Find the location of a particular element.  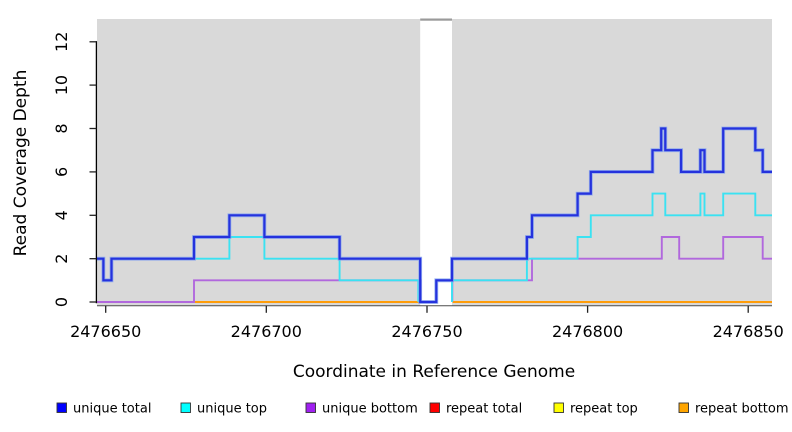

y-tick-label: 12 is located at coordinates (61, 42).